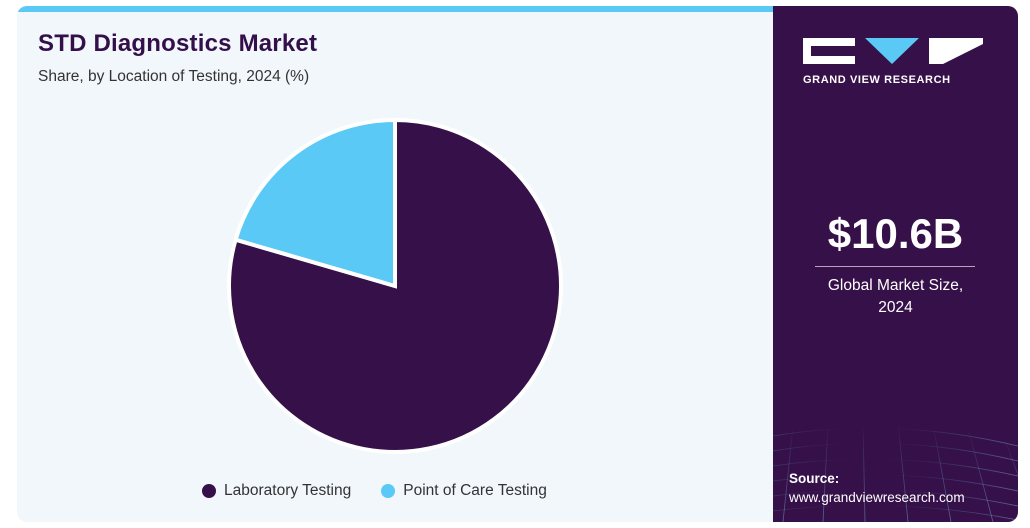 The width and height of the screenshot is (1030, 528). What do you see at coordinates (814, 478) in the screenshot?
I see `source-label: Source:` at bounding box center [814, 478].